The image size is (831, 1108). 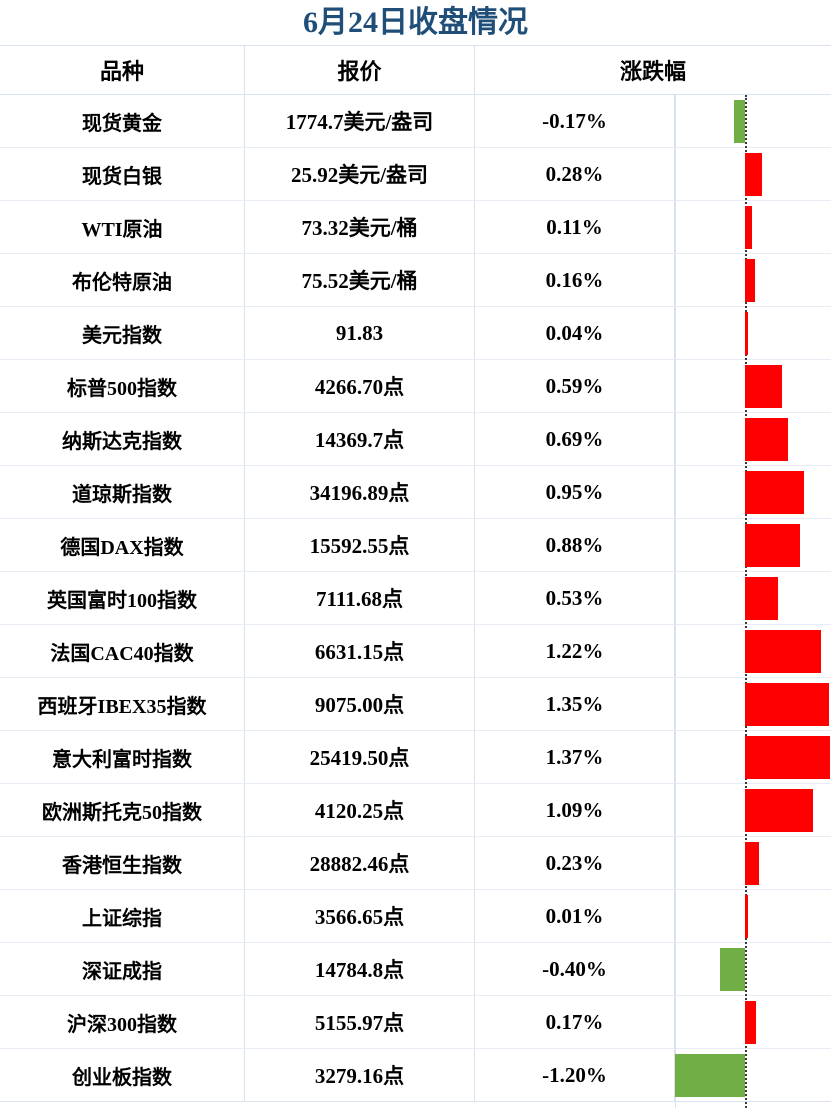 I want to click on cell-quote: 3566.65点, so click(x=360, y=916).